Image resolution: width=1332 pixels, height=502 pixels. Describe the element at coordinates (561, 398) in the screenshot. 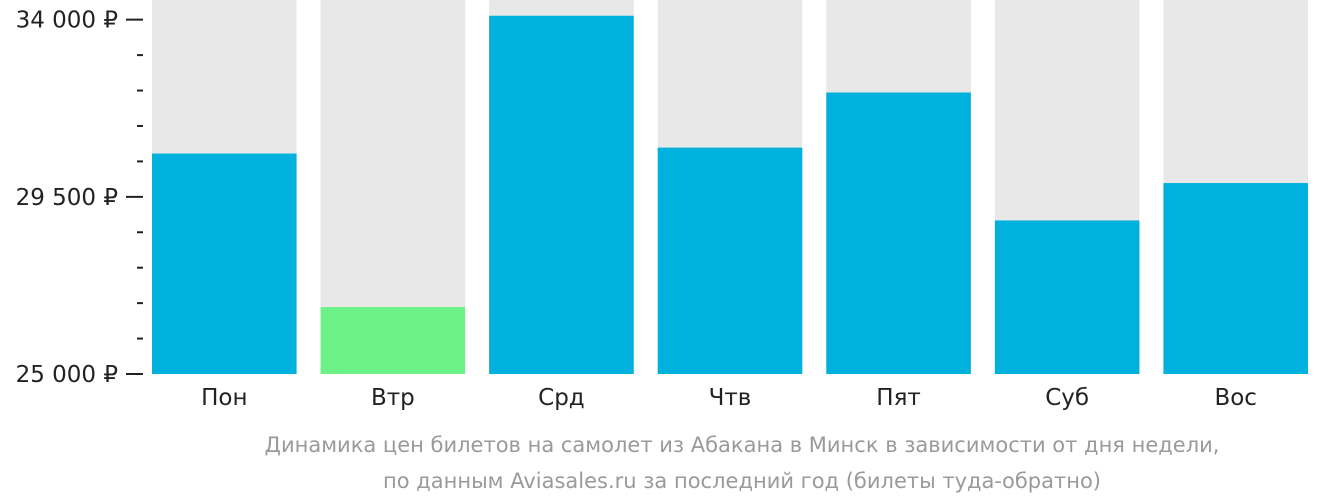

I see `x-tick-label-3: Срд` at that location.